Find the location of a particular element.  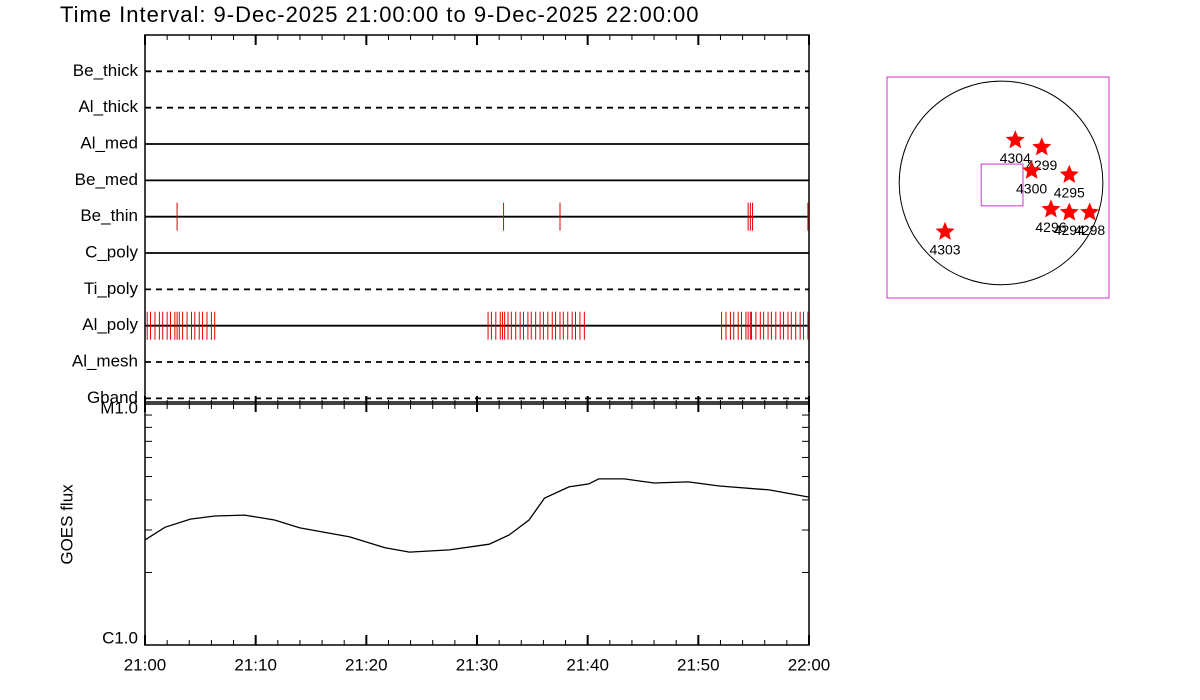

y-tick-label: C1.0 is located at coordinates (120, 637).